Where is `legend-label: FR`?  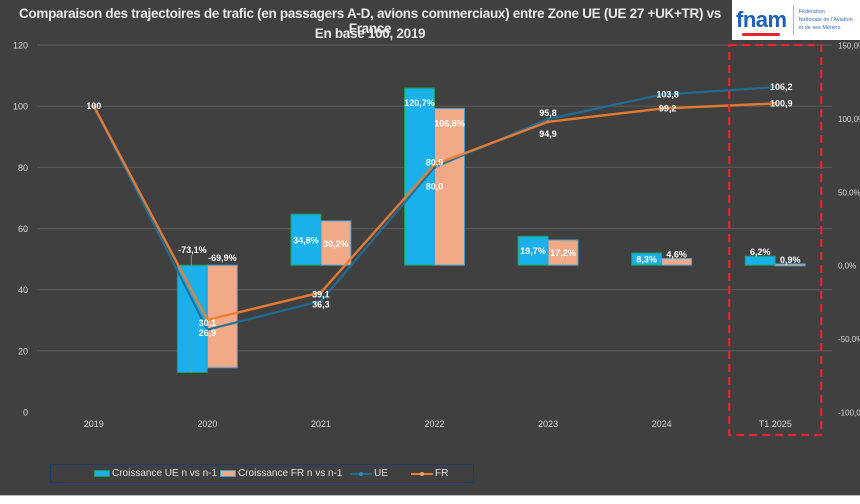
legend-label: FR is located at coordinates (442, 473).